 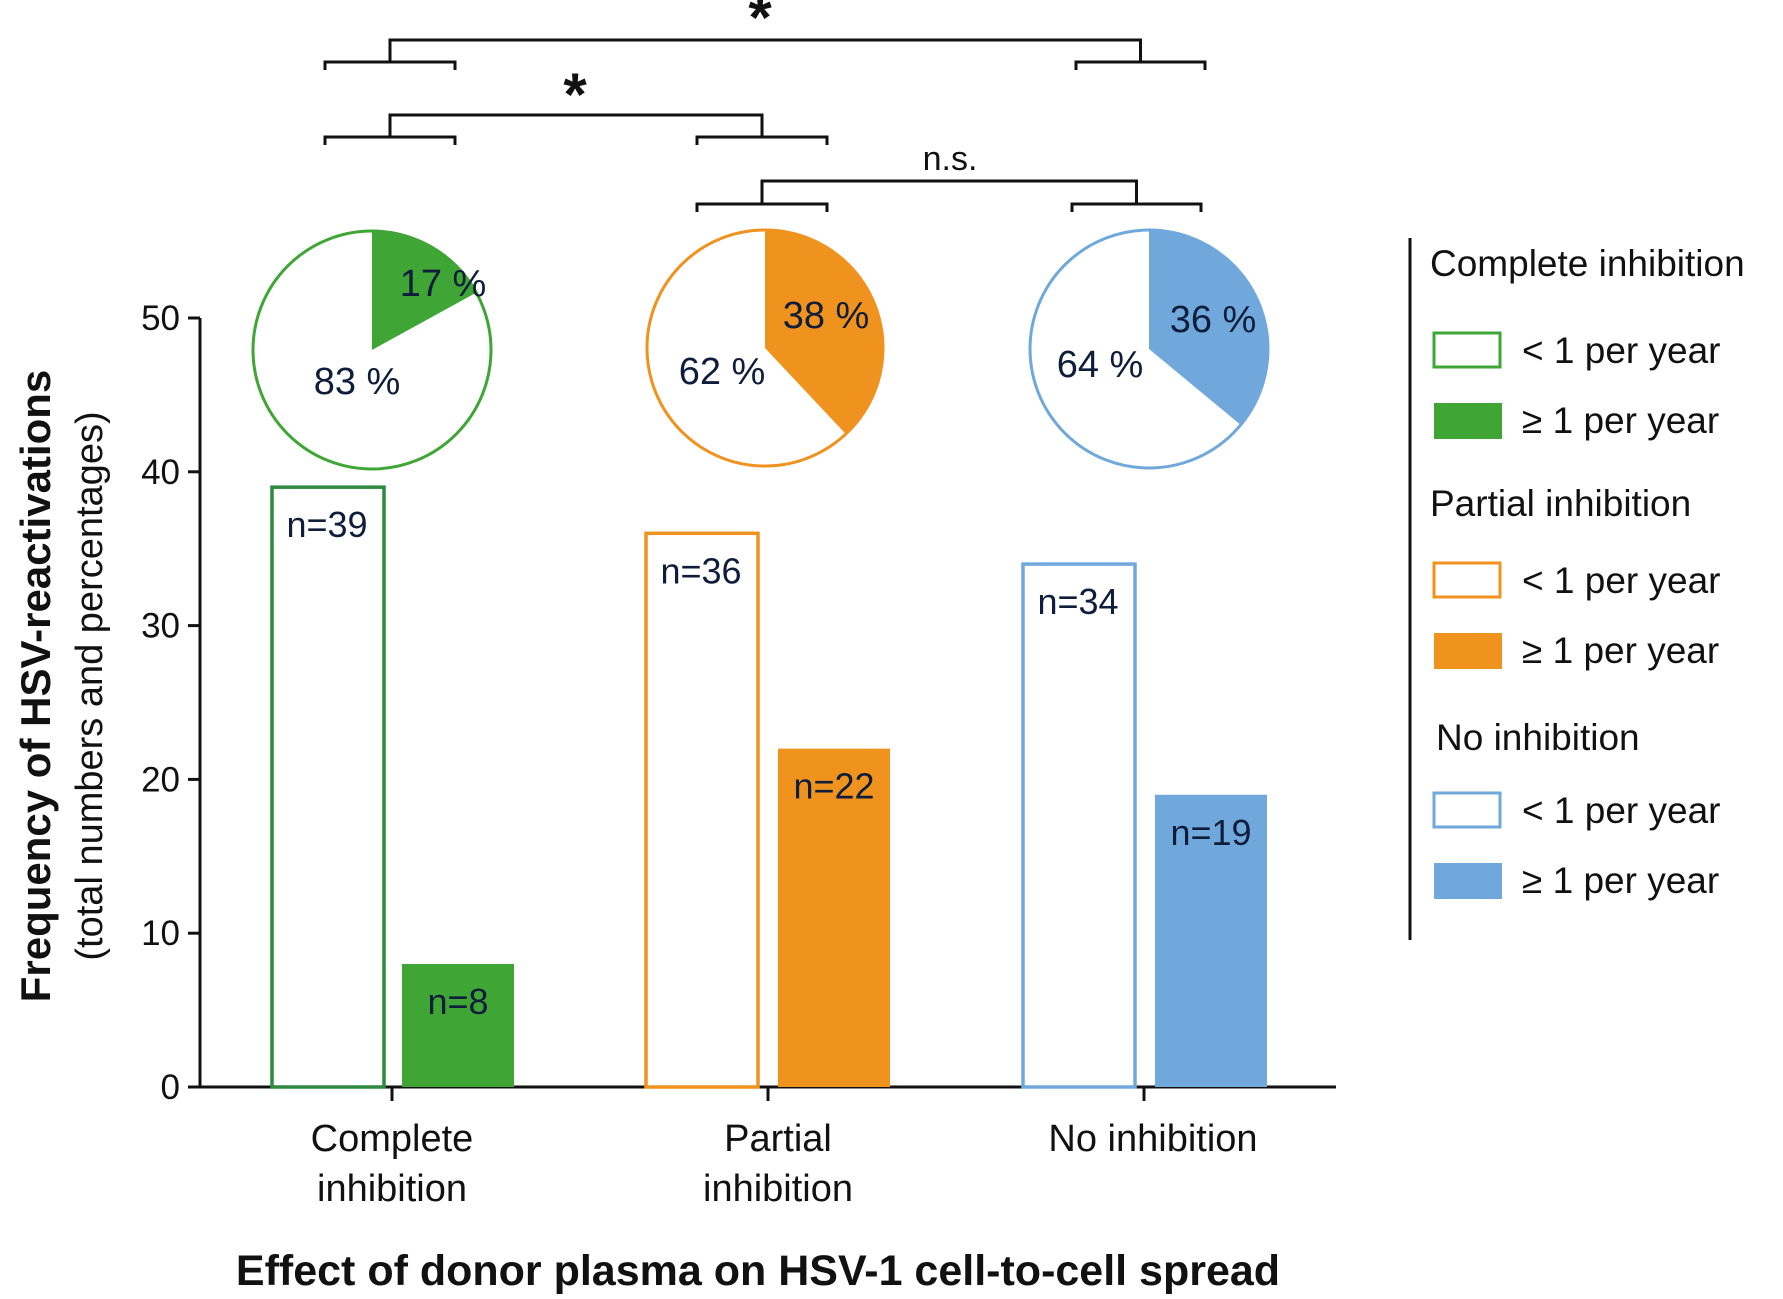 What do you see at coordinates (160, 626) in the screenshot?
I see `y-tick-label: 30` at bounding box center [160, 626].